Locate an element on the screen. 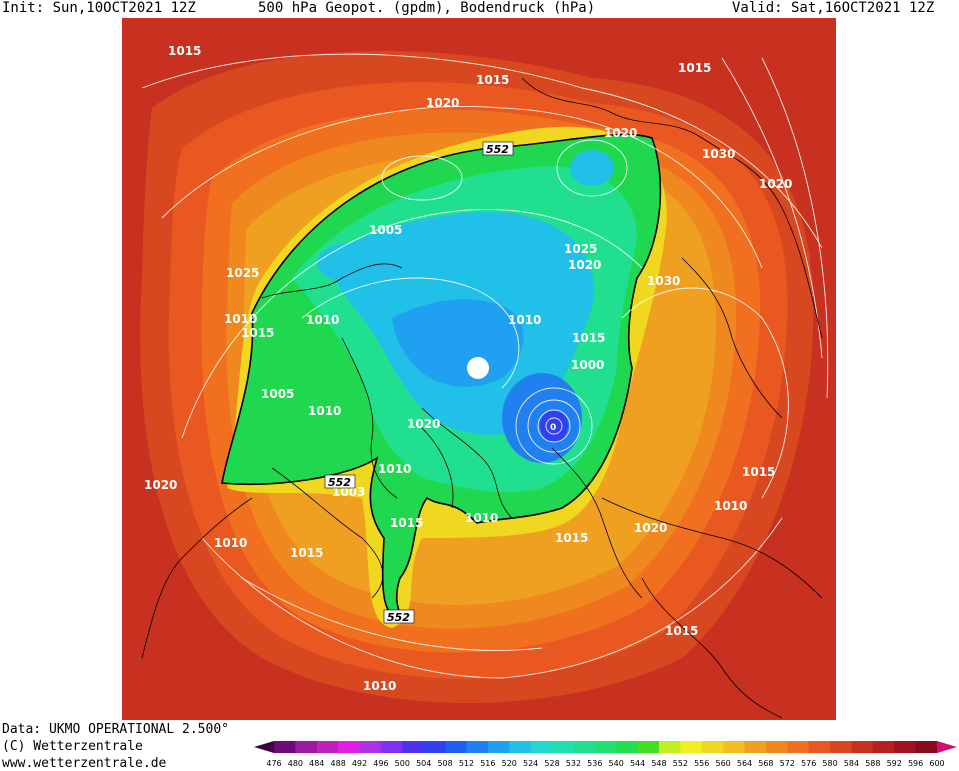 This screenshot has width=959, height=771. legend-tick-label: 596 is located at coordinates (915, 763).